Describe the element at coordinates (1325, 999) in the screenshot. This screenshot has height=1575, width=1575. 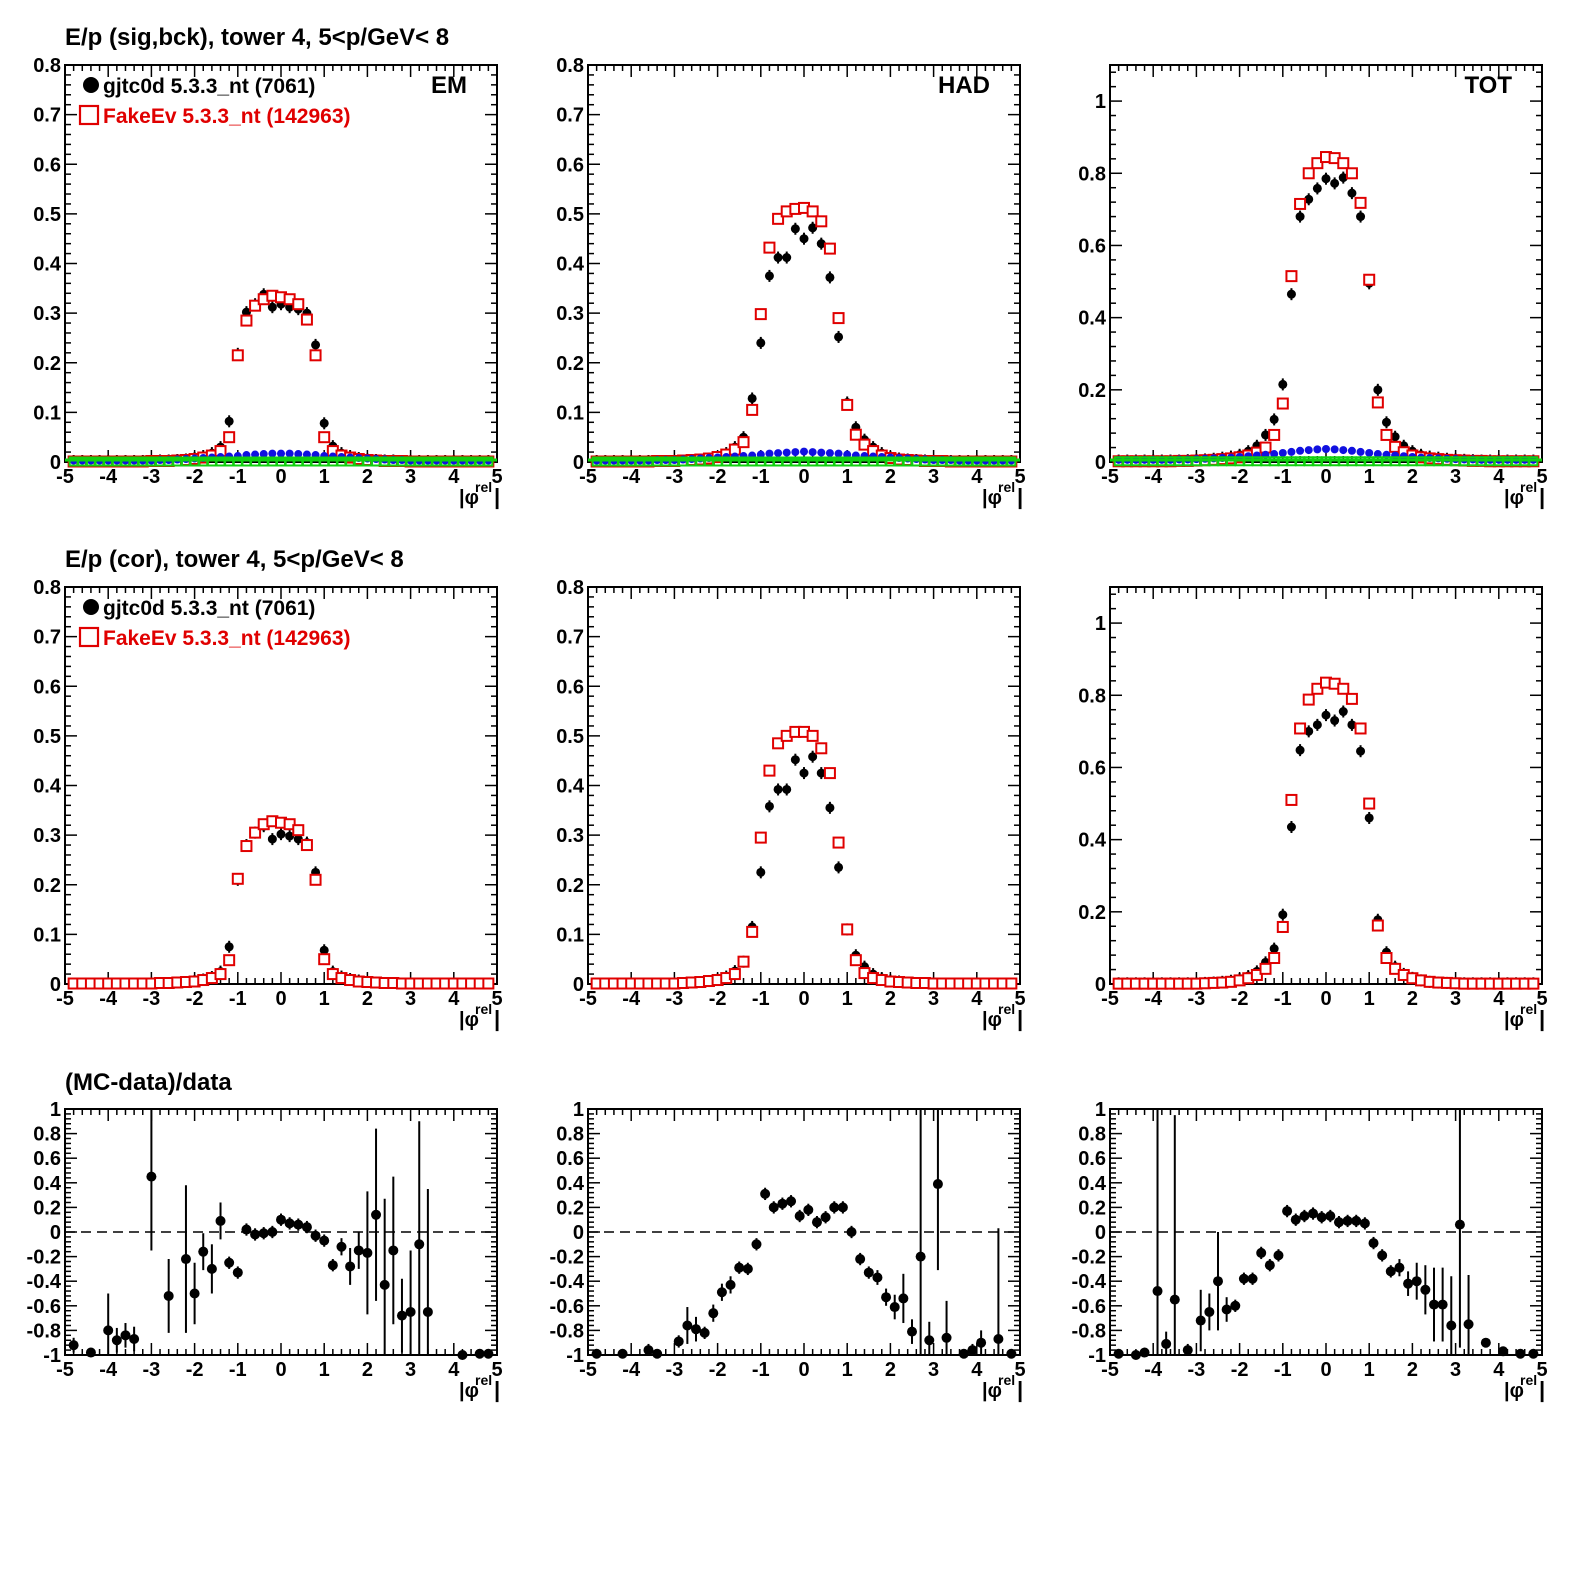
I see `x-tick-label: 0` at that location.